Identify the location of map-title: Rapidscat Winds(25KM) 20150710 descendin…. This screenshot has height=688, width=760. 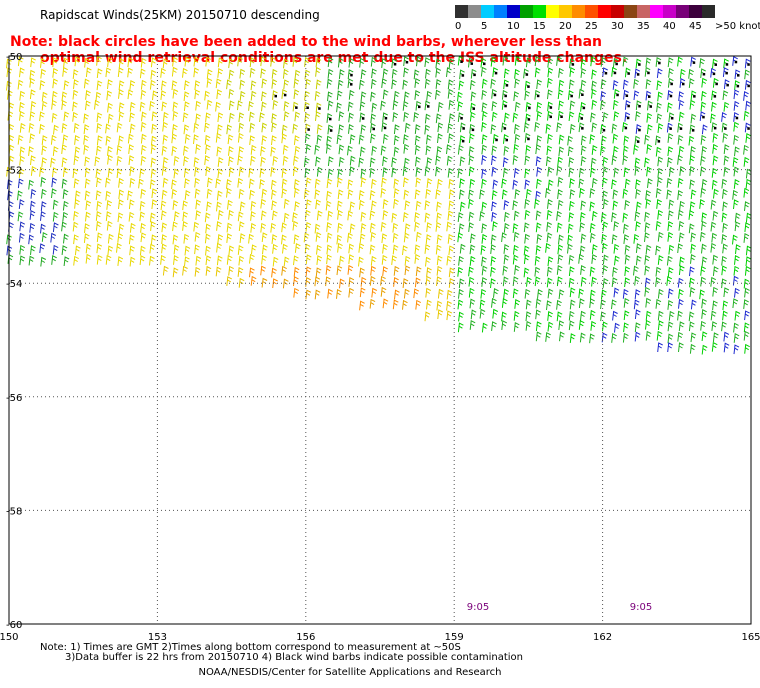
(180, 15).